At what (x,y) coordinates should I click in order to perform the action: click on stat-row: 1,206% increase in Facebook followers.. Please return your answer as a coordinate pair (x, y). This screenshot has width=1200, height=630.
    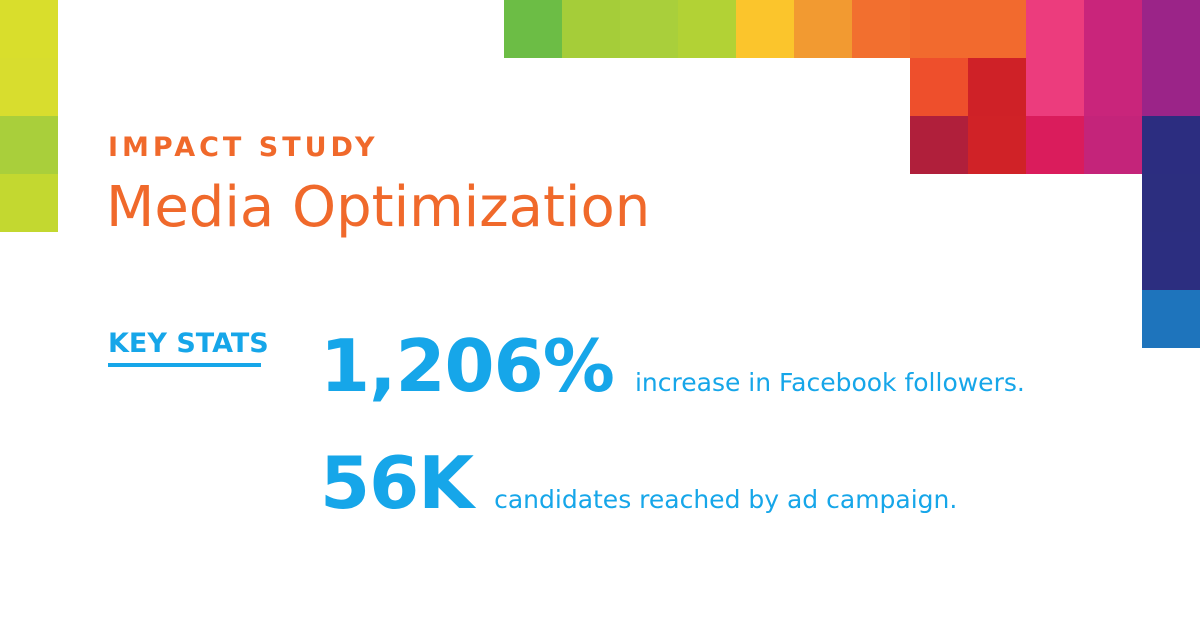
    Looking at the image, I should click on (672, 366).